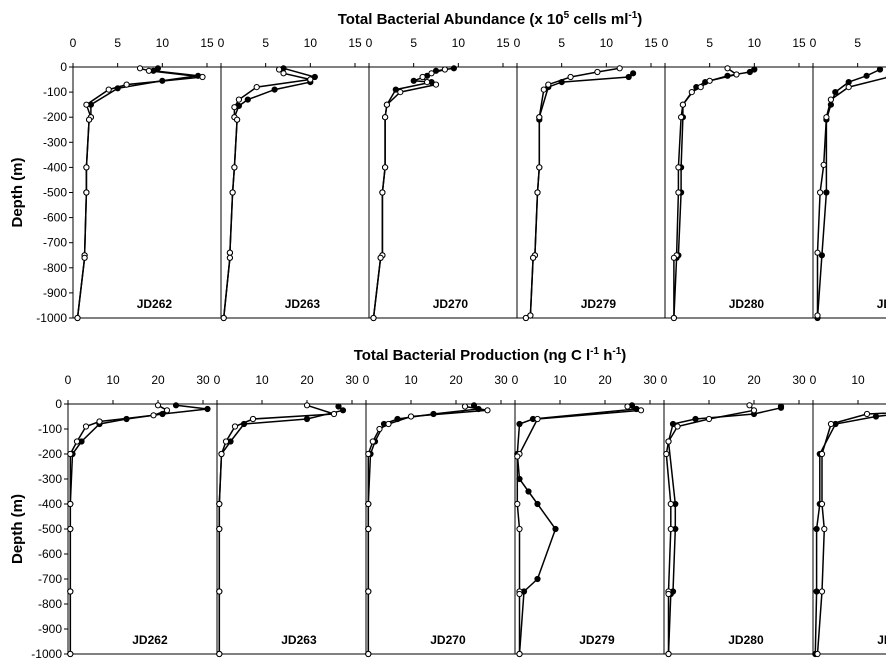 The width and height of the screenshot is (886, 658). What do you see at coordinates (451, 19) in the screenshot?
I see `title-text: Total Bacterial Abundance (x 10` at bounding box center [451, 19].